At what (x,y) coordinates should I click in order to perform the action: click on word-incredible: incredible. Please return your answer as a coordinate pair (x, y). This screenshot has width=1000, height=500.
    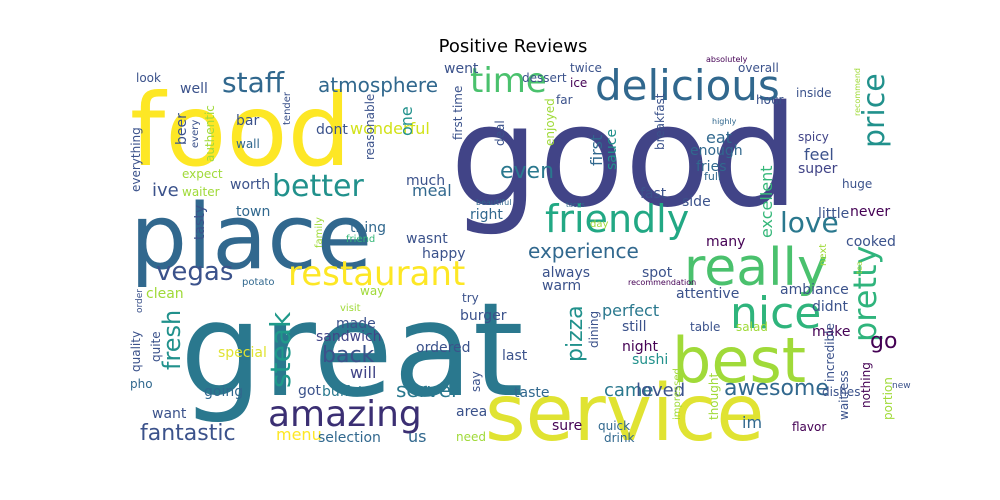
    Looking at the image, I should click on (830, 352).